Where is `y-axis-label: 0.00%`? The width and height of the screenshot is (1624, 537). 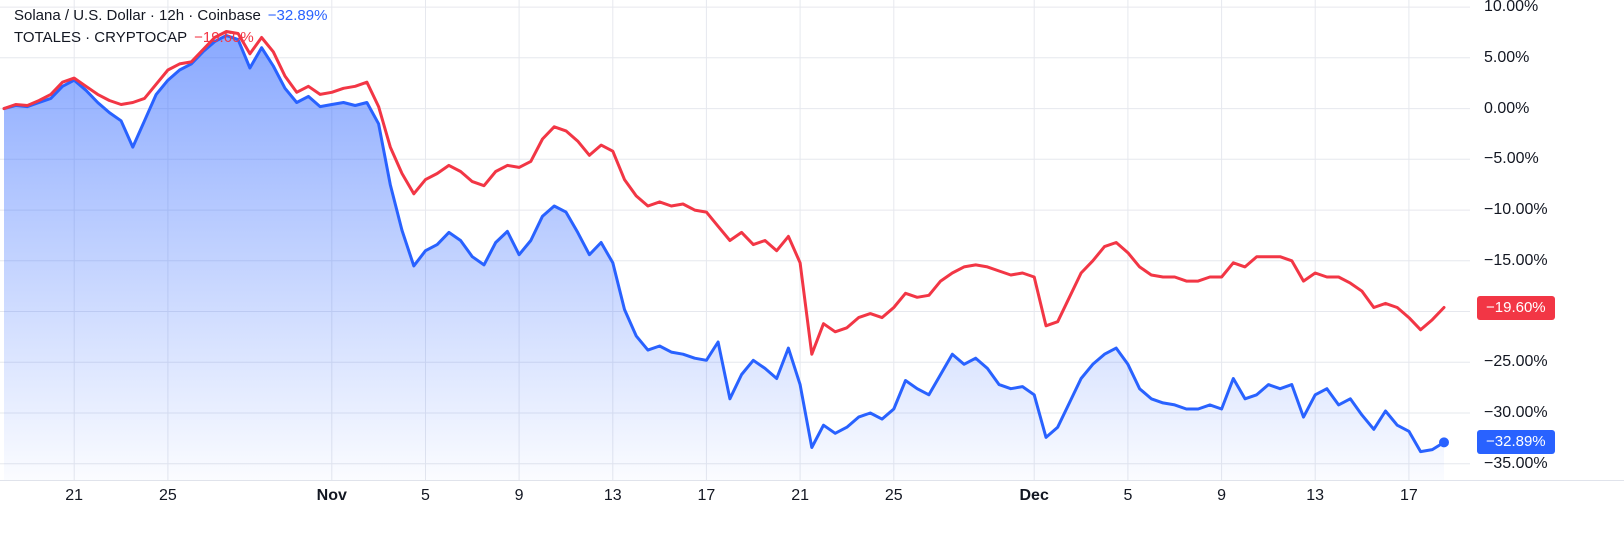
y-axis-label: 0.00% is located at coordinates (1507, 108).